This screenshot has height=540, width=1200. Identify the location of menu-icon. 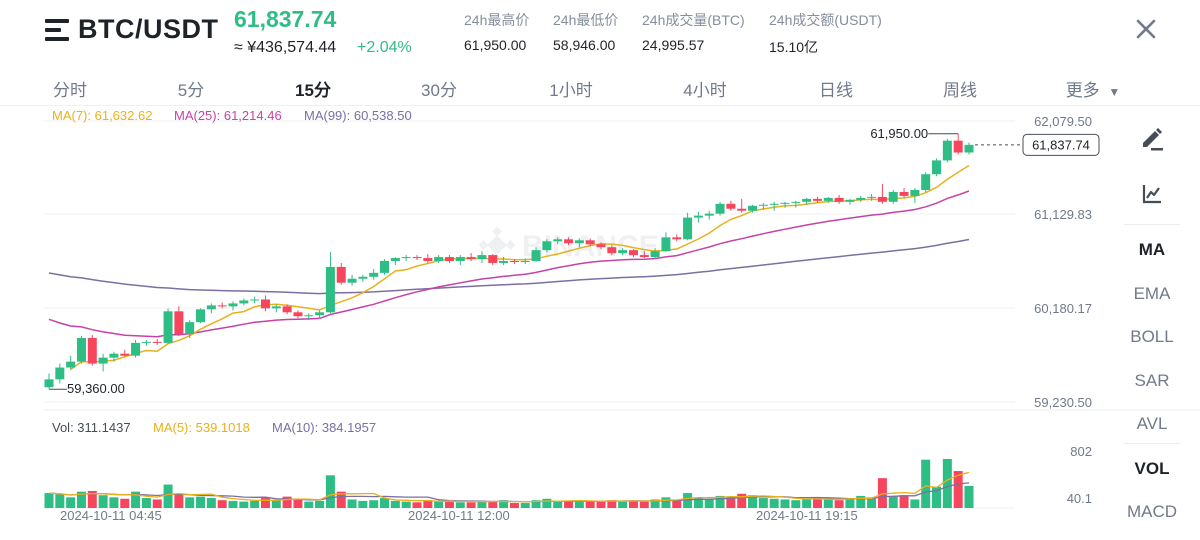
(57, 30).